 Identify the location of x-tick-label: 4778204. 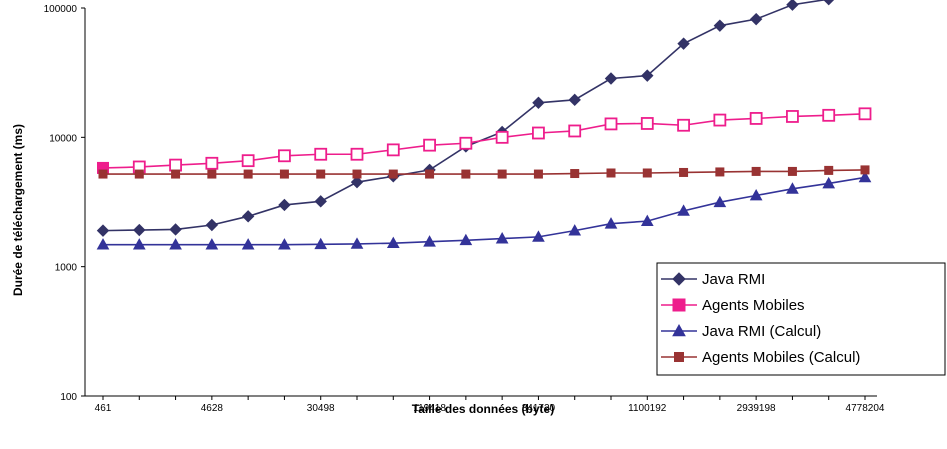
(865, 408).